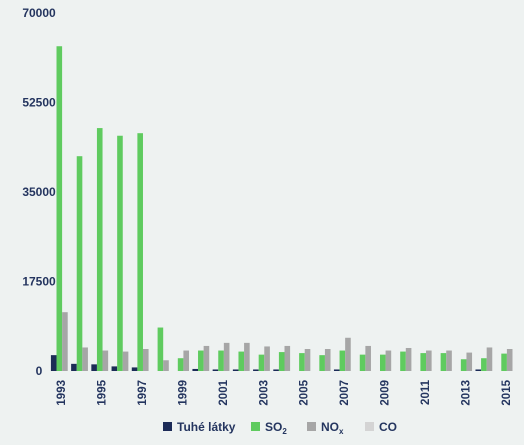 Image resolution: width=524 pixels, height=445 pixels. I want to click on legend-label: NOx, so click(332, 428).